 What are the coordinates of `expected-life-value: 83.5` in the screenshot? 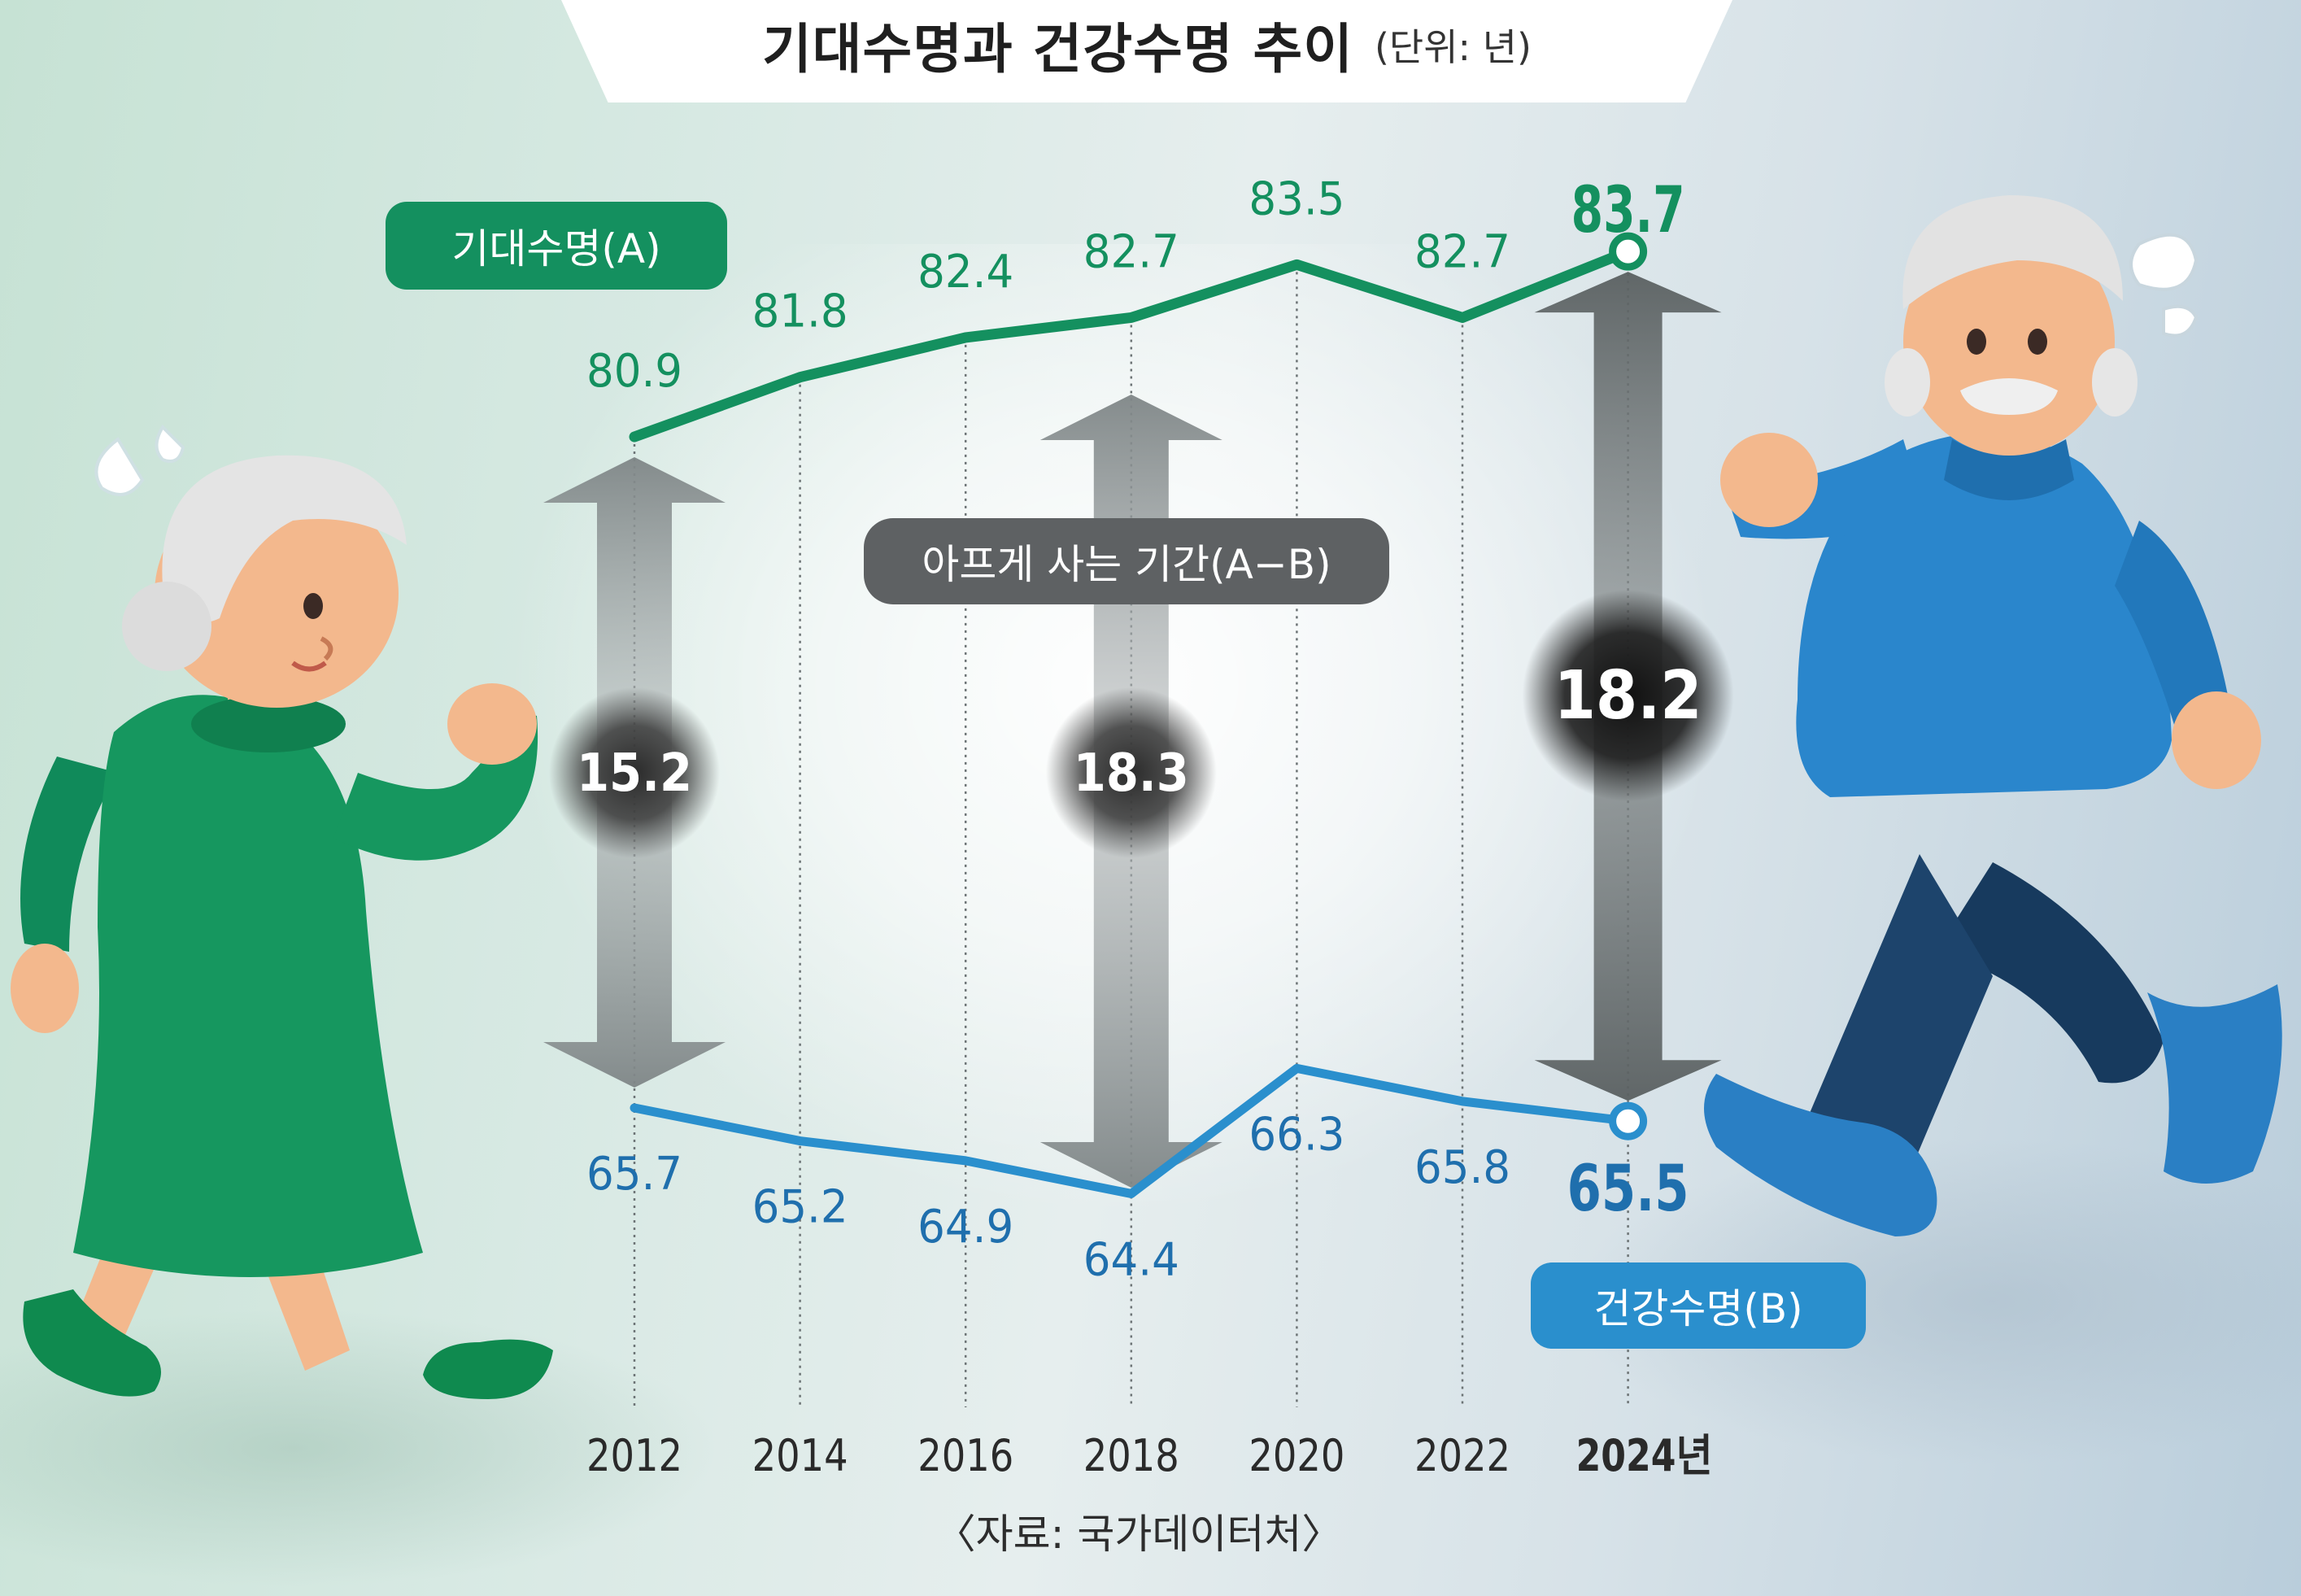 It's located at (1296, 198).